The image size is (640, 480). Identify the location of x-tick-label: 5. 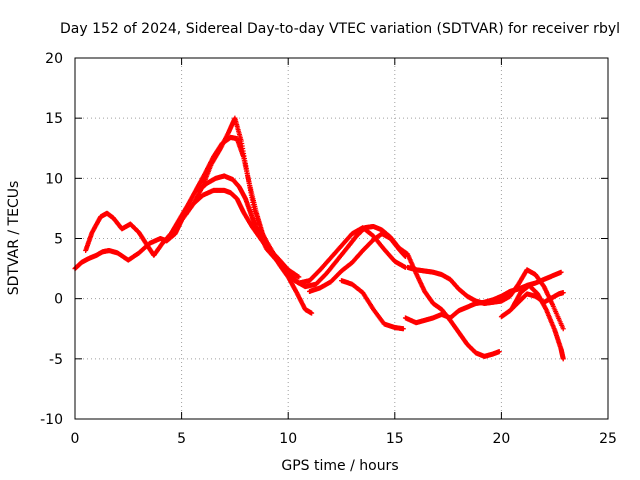
(181, 439).